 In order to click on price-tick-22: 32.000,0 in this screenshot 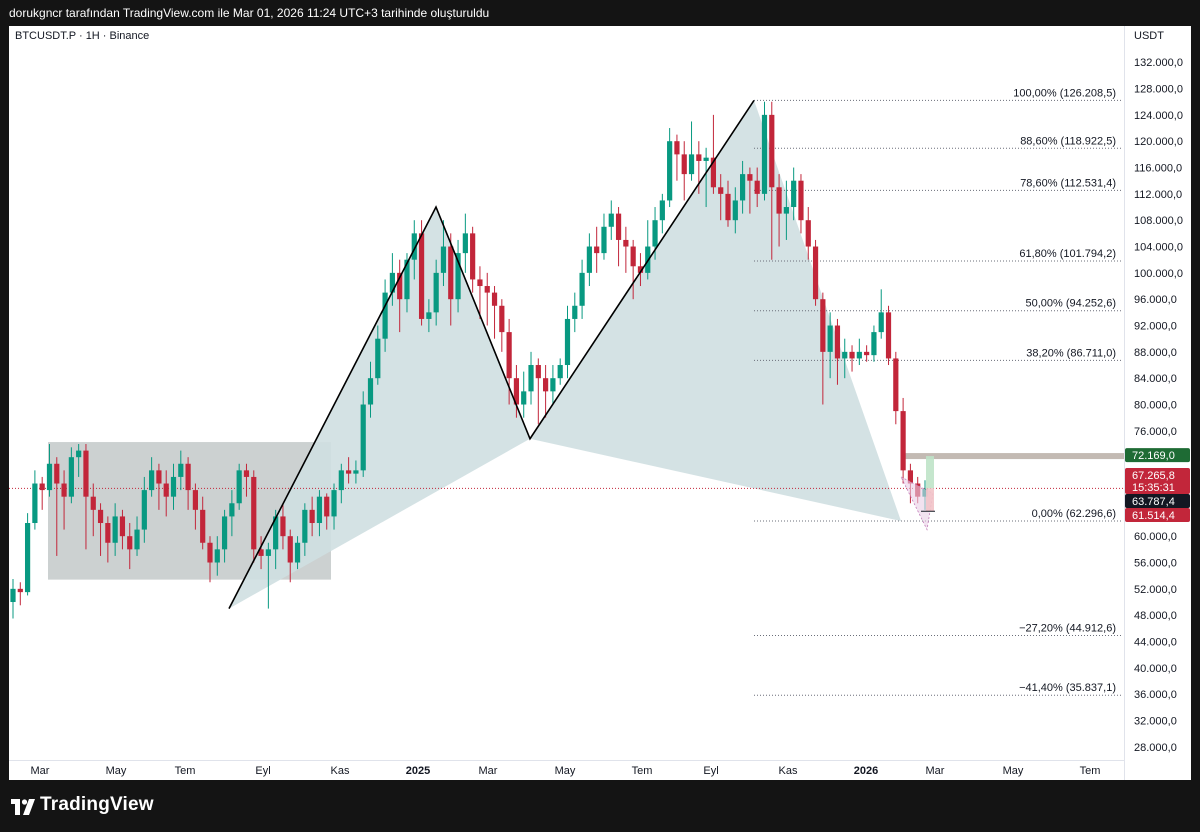, I will do `click(1155, 722)`.